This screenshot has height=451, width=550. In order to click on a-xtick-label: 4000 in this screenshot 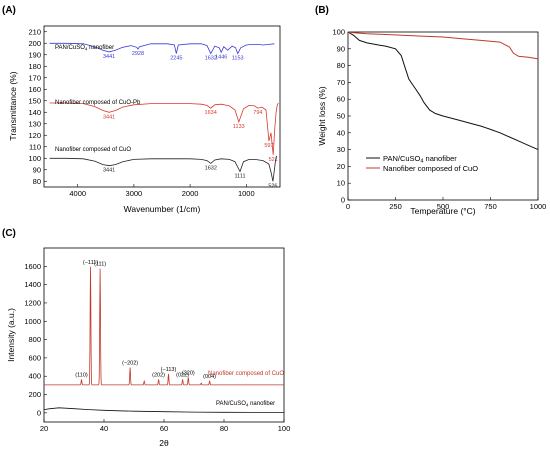, I will do `click(77, 193)`.